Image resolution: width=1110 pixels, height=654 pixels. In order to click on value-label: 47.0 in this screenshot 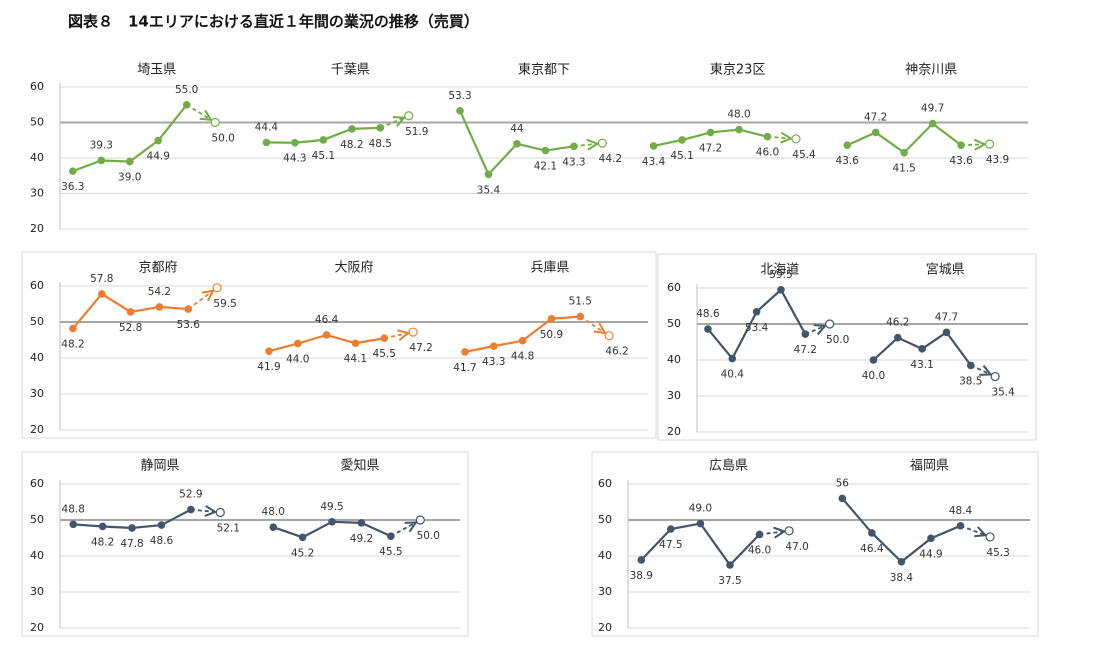, I will do `click(796, 547)`.